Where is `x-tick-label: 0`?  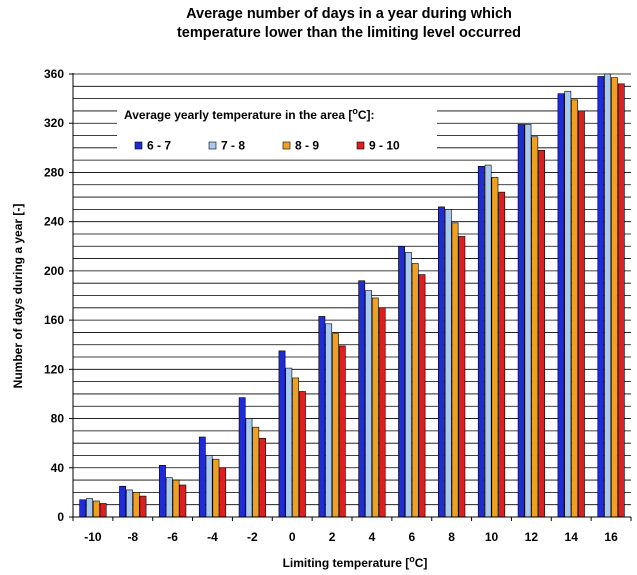
x-tick-label: 0 is located at coordinates (292, 537).